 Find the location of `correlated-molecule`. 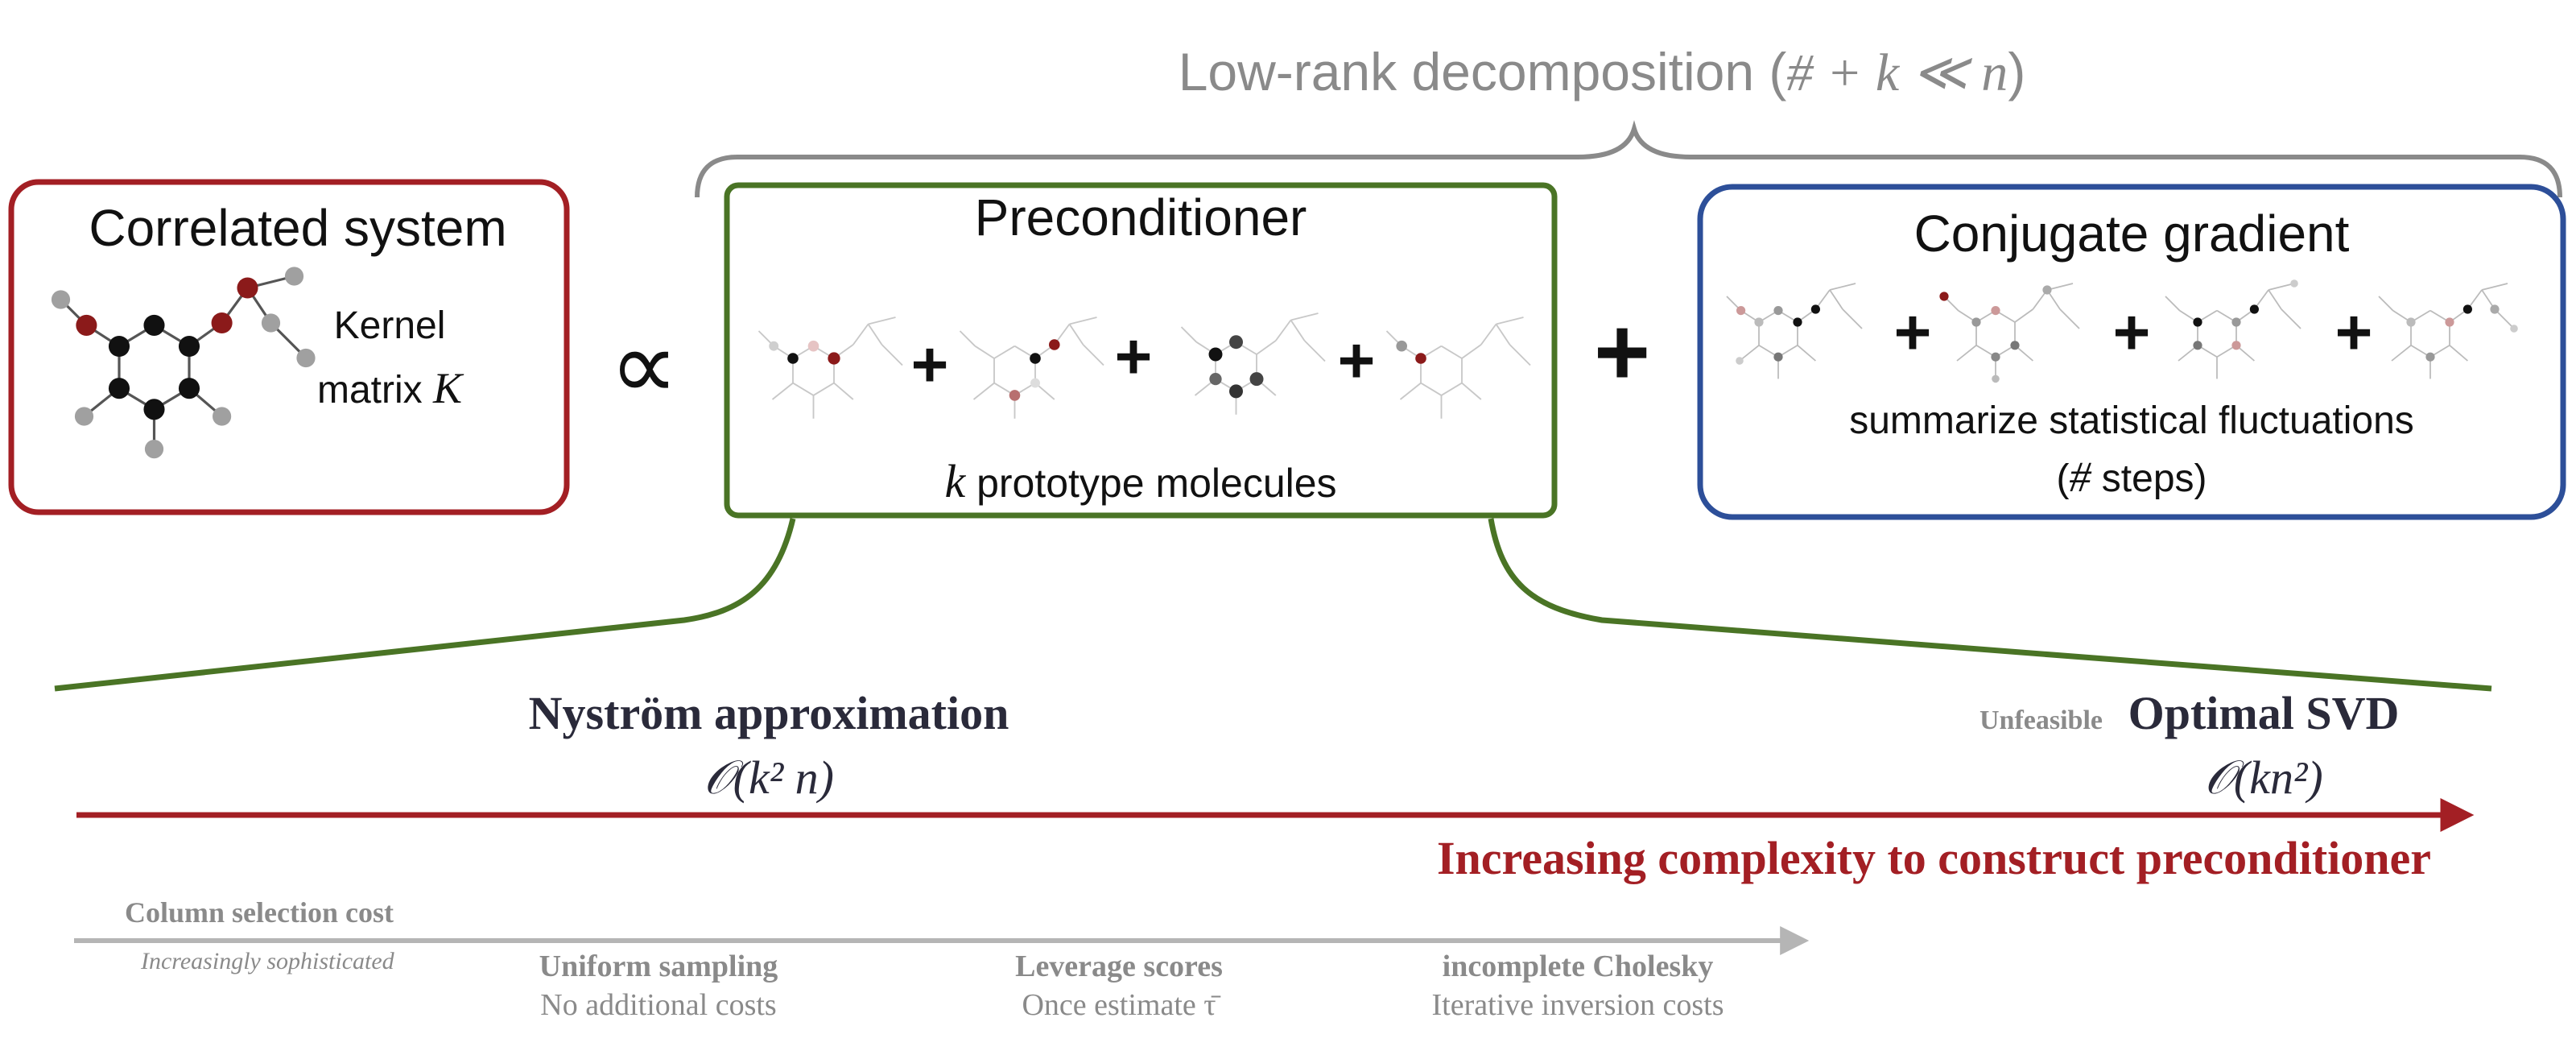

correlated-molecule is located at coordinates (183, 363).